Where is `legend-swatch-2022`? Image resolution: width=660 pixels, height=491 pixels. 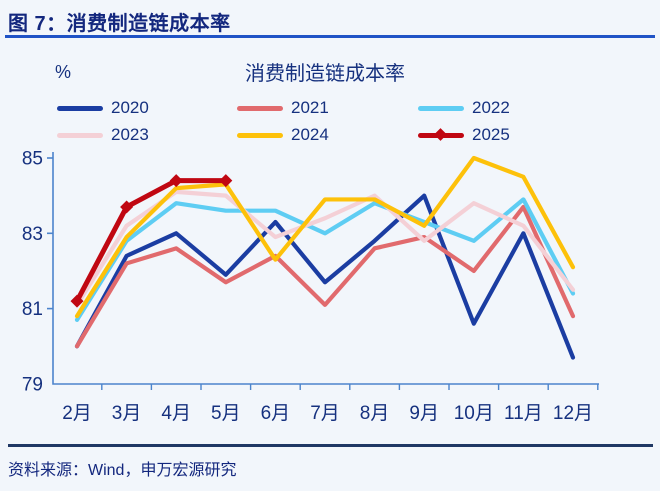 legend-swatch-2022 is located at coordinates (441, 108).